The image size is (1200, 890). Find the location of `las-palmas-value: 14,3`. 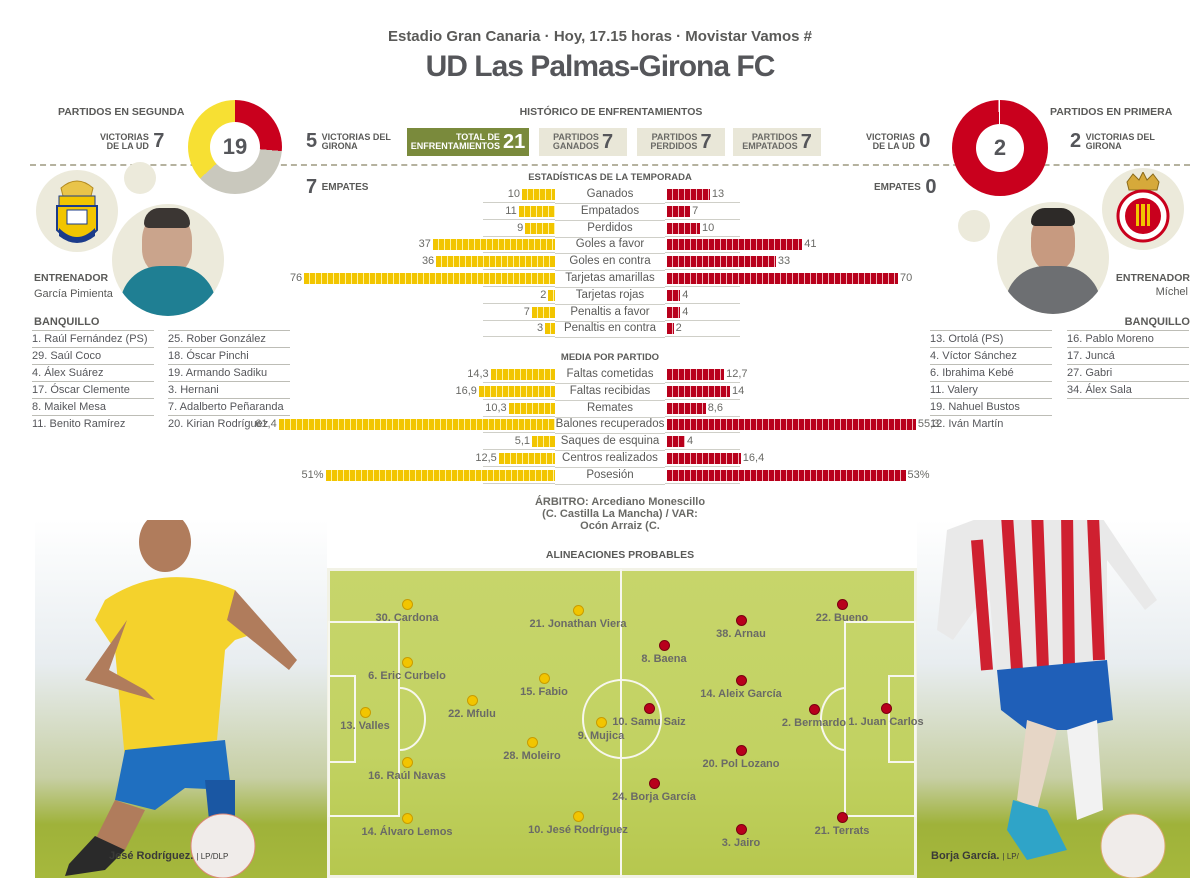

las-palmas-value: 14,3 is located at coordinates (478, 374).